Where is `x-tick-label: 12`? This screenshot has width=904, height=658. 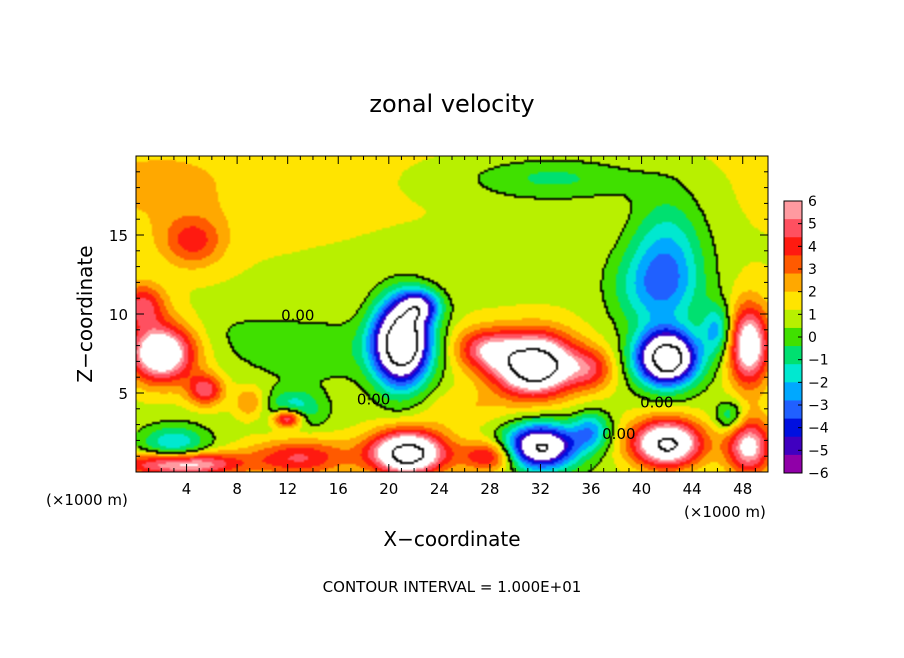
x-tick-label: 12 is located at coordinates (287, 489).